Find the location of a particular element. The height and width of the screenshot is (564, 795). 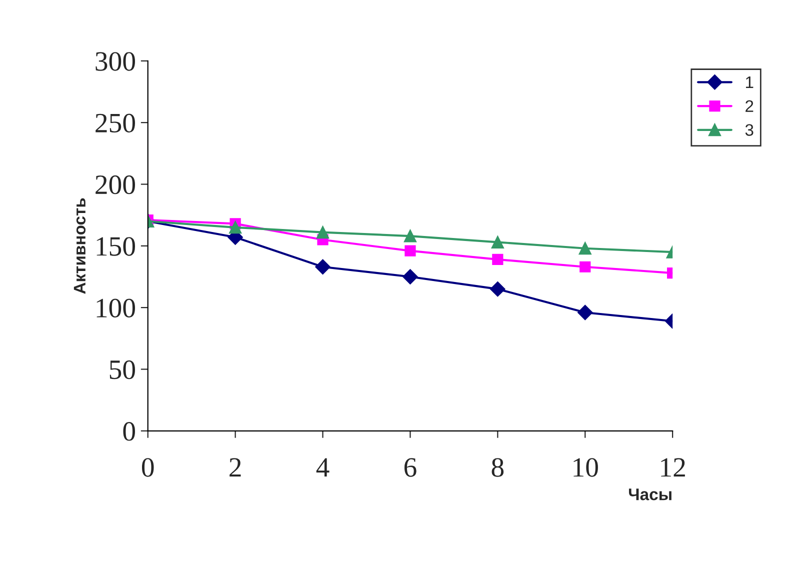

y-tick-label: 100 is located at coordinates (116, 308).